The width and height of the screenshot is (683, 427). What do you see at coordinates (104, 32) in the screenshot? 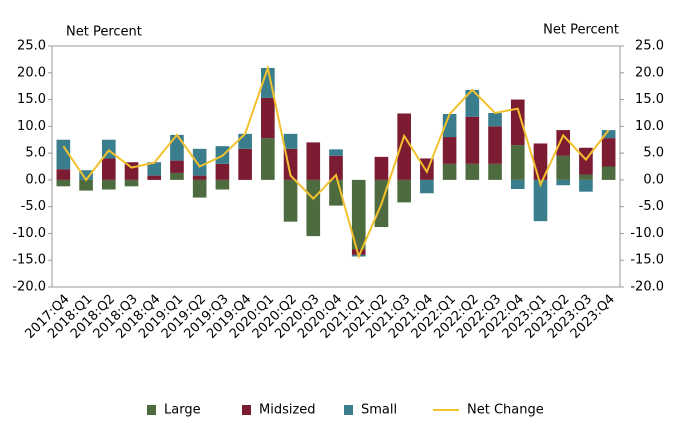
I see `y-axis-title: Net Percent` at bounding box center [104, 32].